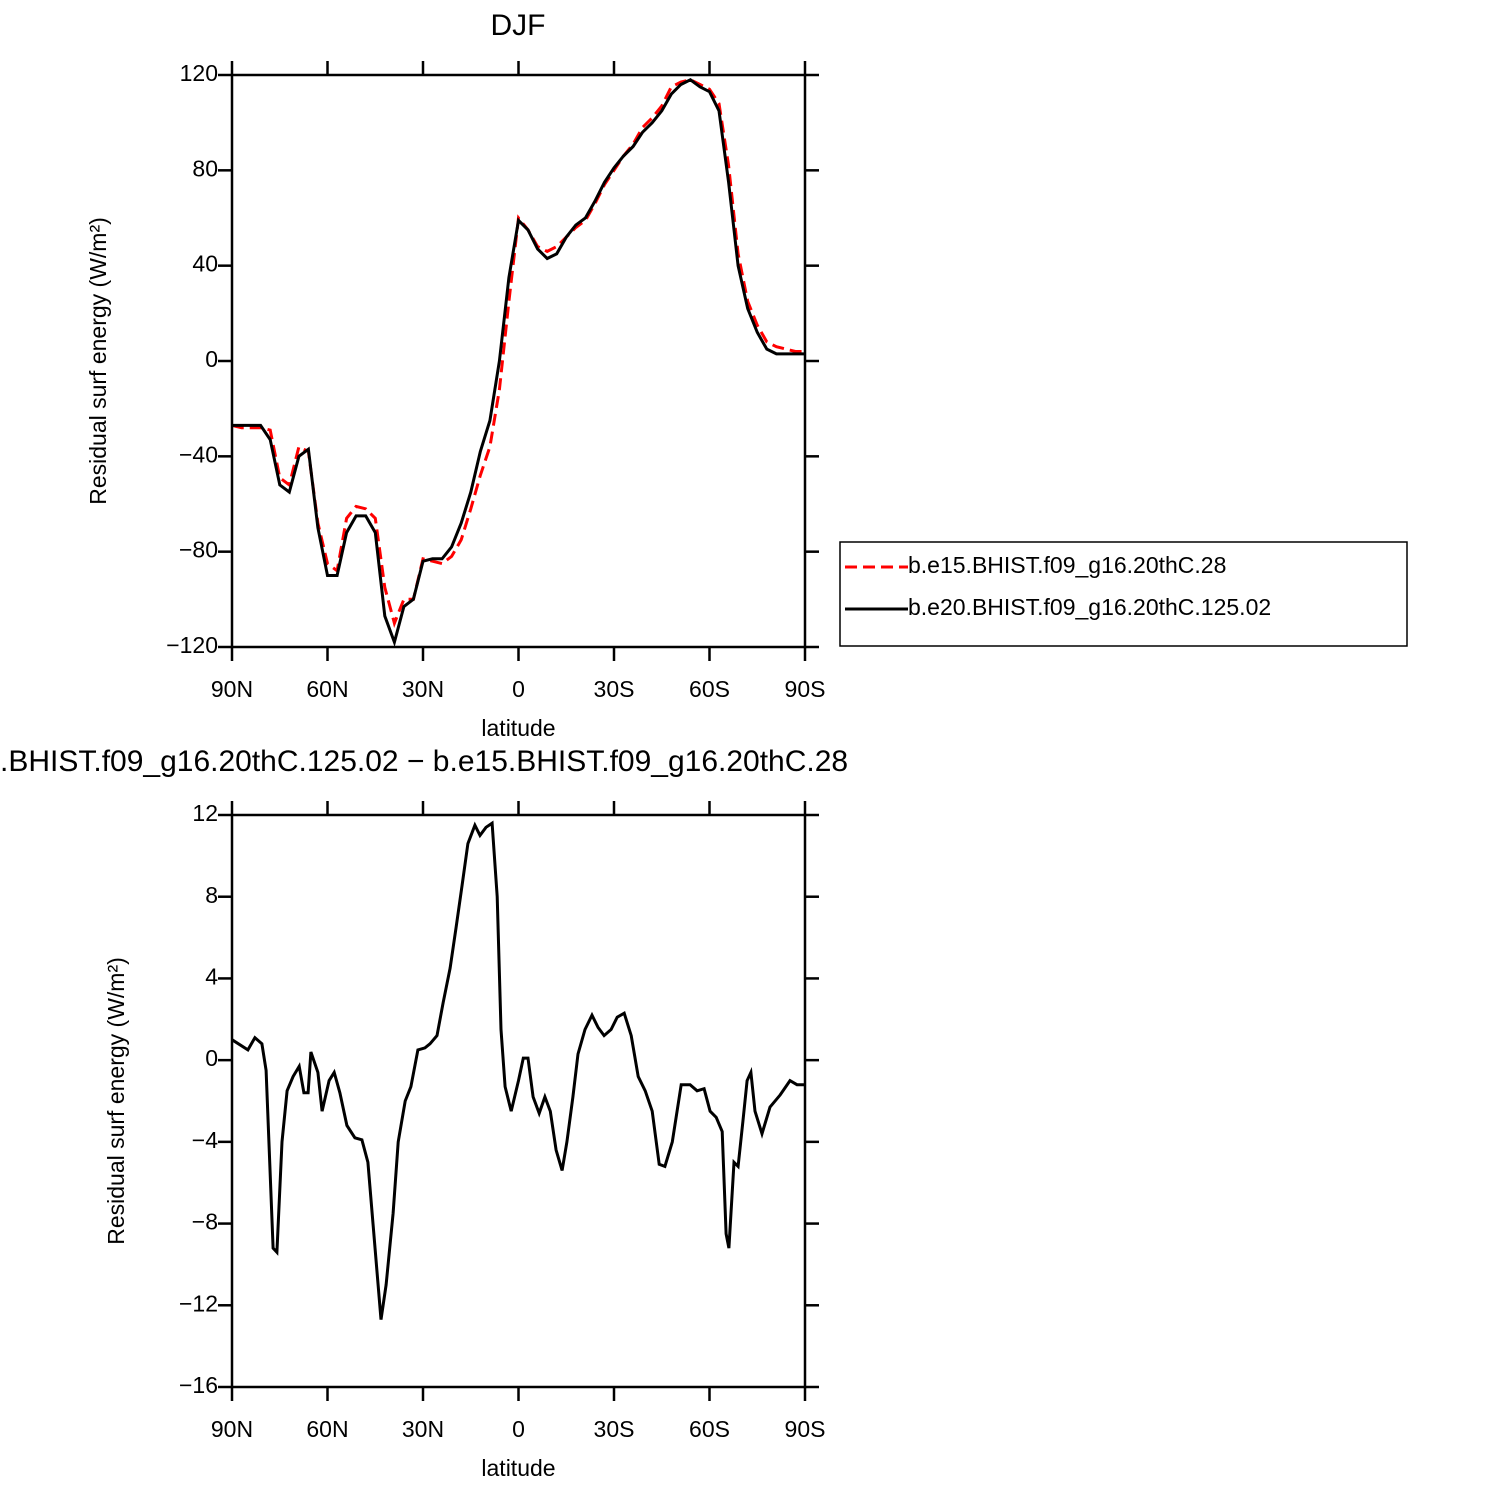 This screenshot has width=1491, height=1496. Describe the element at coordinates (205, 1140) in the screenshot. I see `y-tick-label: −4` at that location.